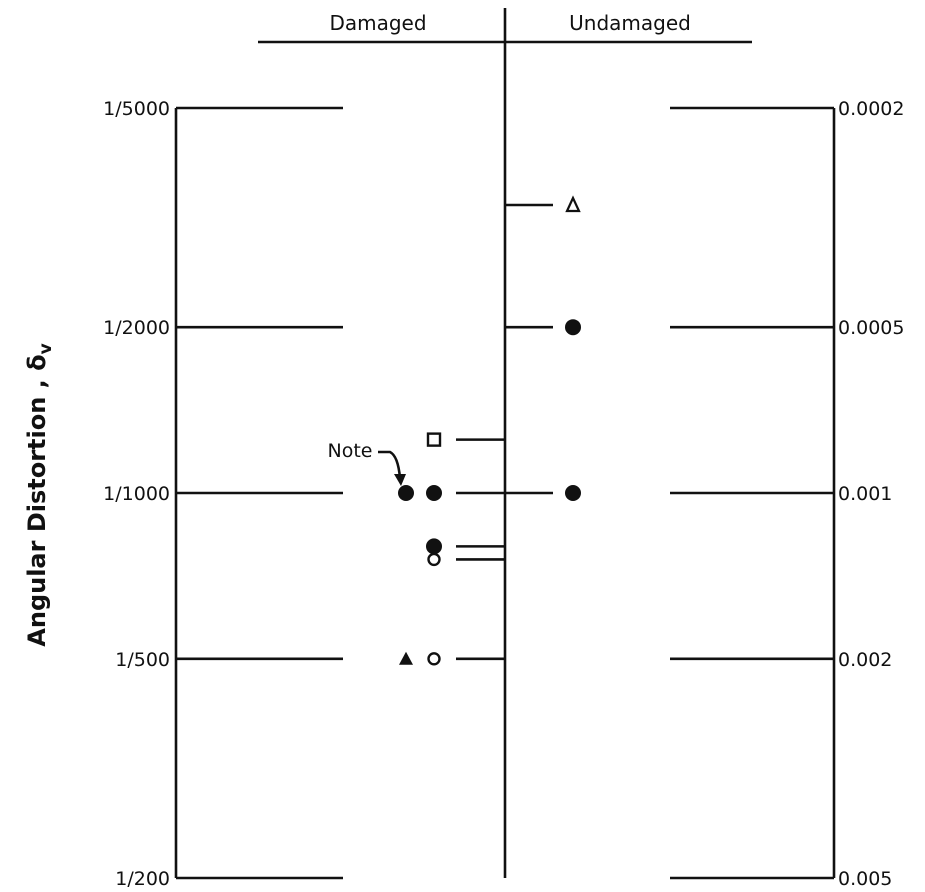 The image size is (925, 892). Describe the element at coordinates (871, 328) in the screenshot. I see `right-tick-label: 0.0005` at that location.